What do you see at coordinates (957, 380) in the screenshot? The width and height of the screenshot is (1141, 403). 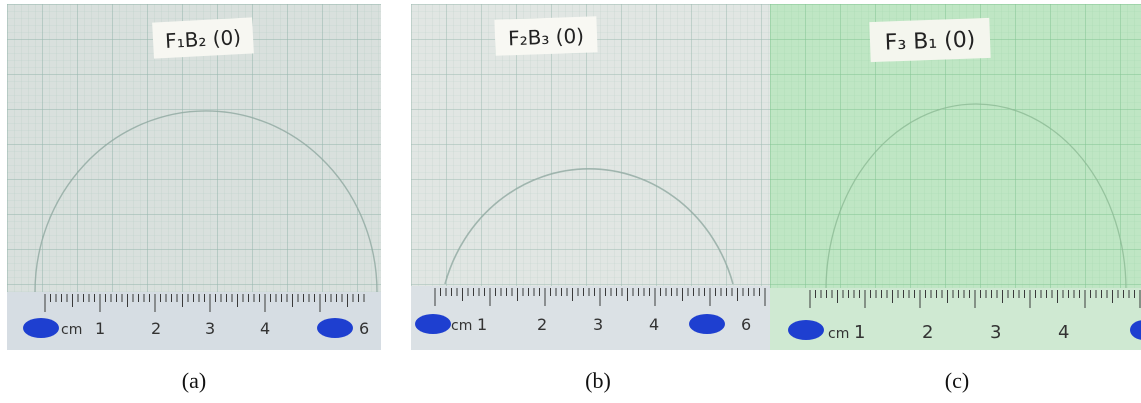 I see `caption-c: (c)` at bounding box center [957, 380].